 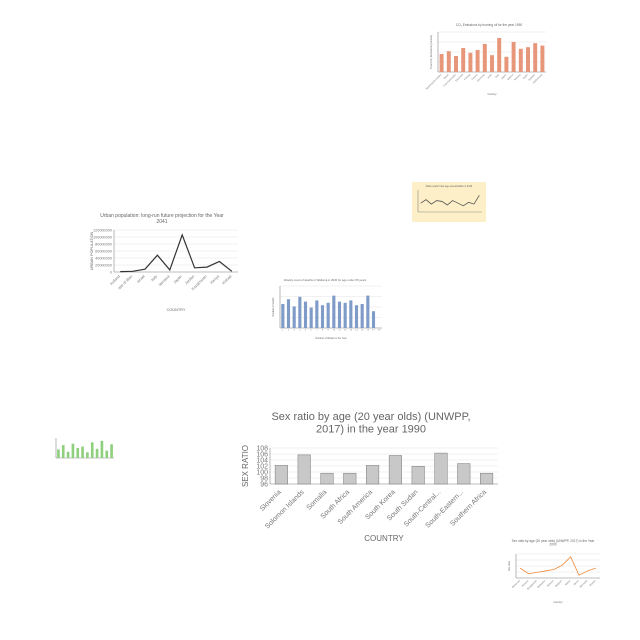 What do you see at coordinates (460, 78) in the screenshot?
I see `x-tick-label: Denmark` at bounding box center [460, 78].